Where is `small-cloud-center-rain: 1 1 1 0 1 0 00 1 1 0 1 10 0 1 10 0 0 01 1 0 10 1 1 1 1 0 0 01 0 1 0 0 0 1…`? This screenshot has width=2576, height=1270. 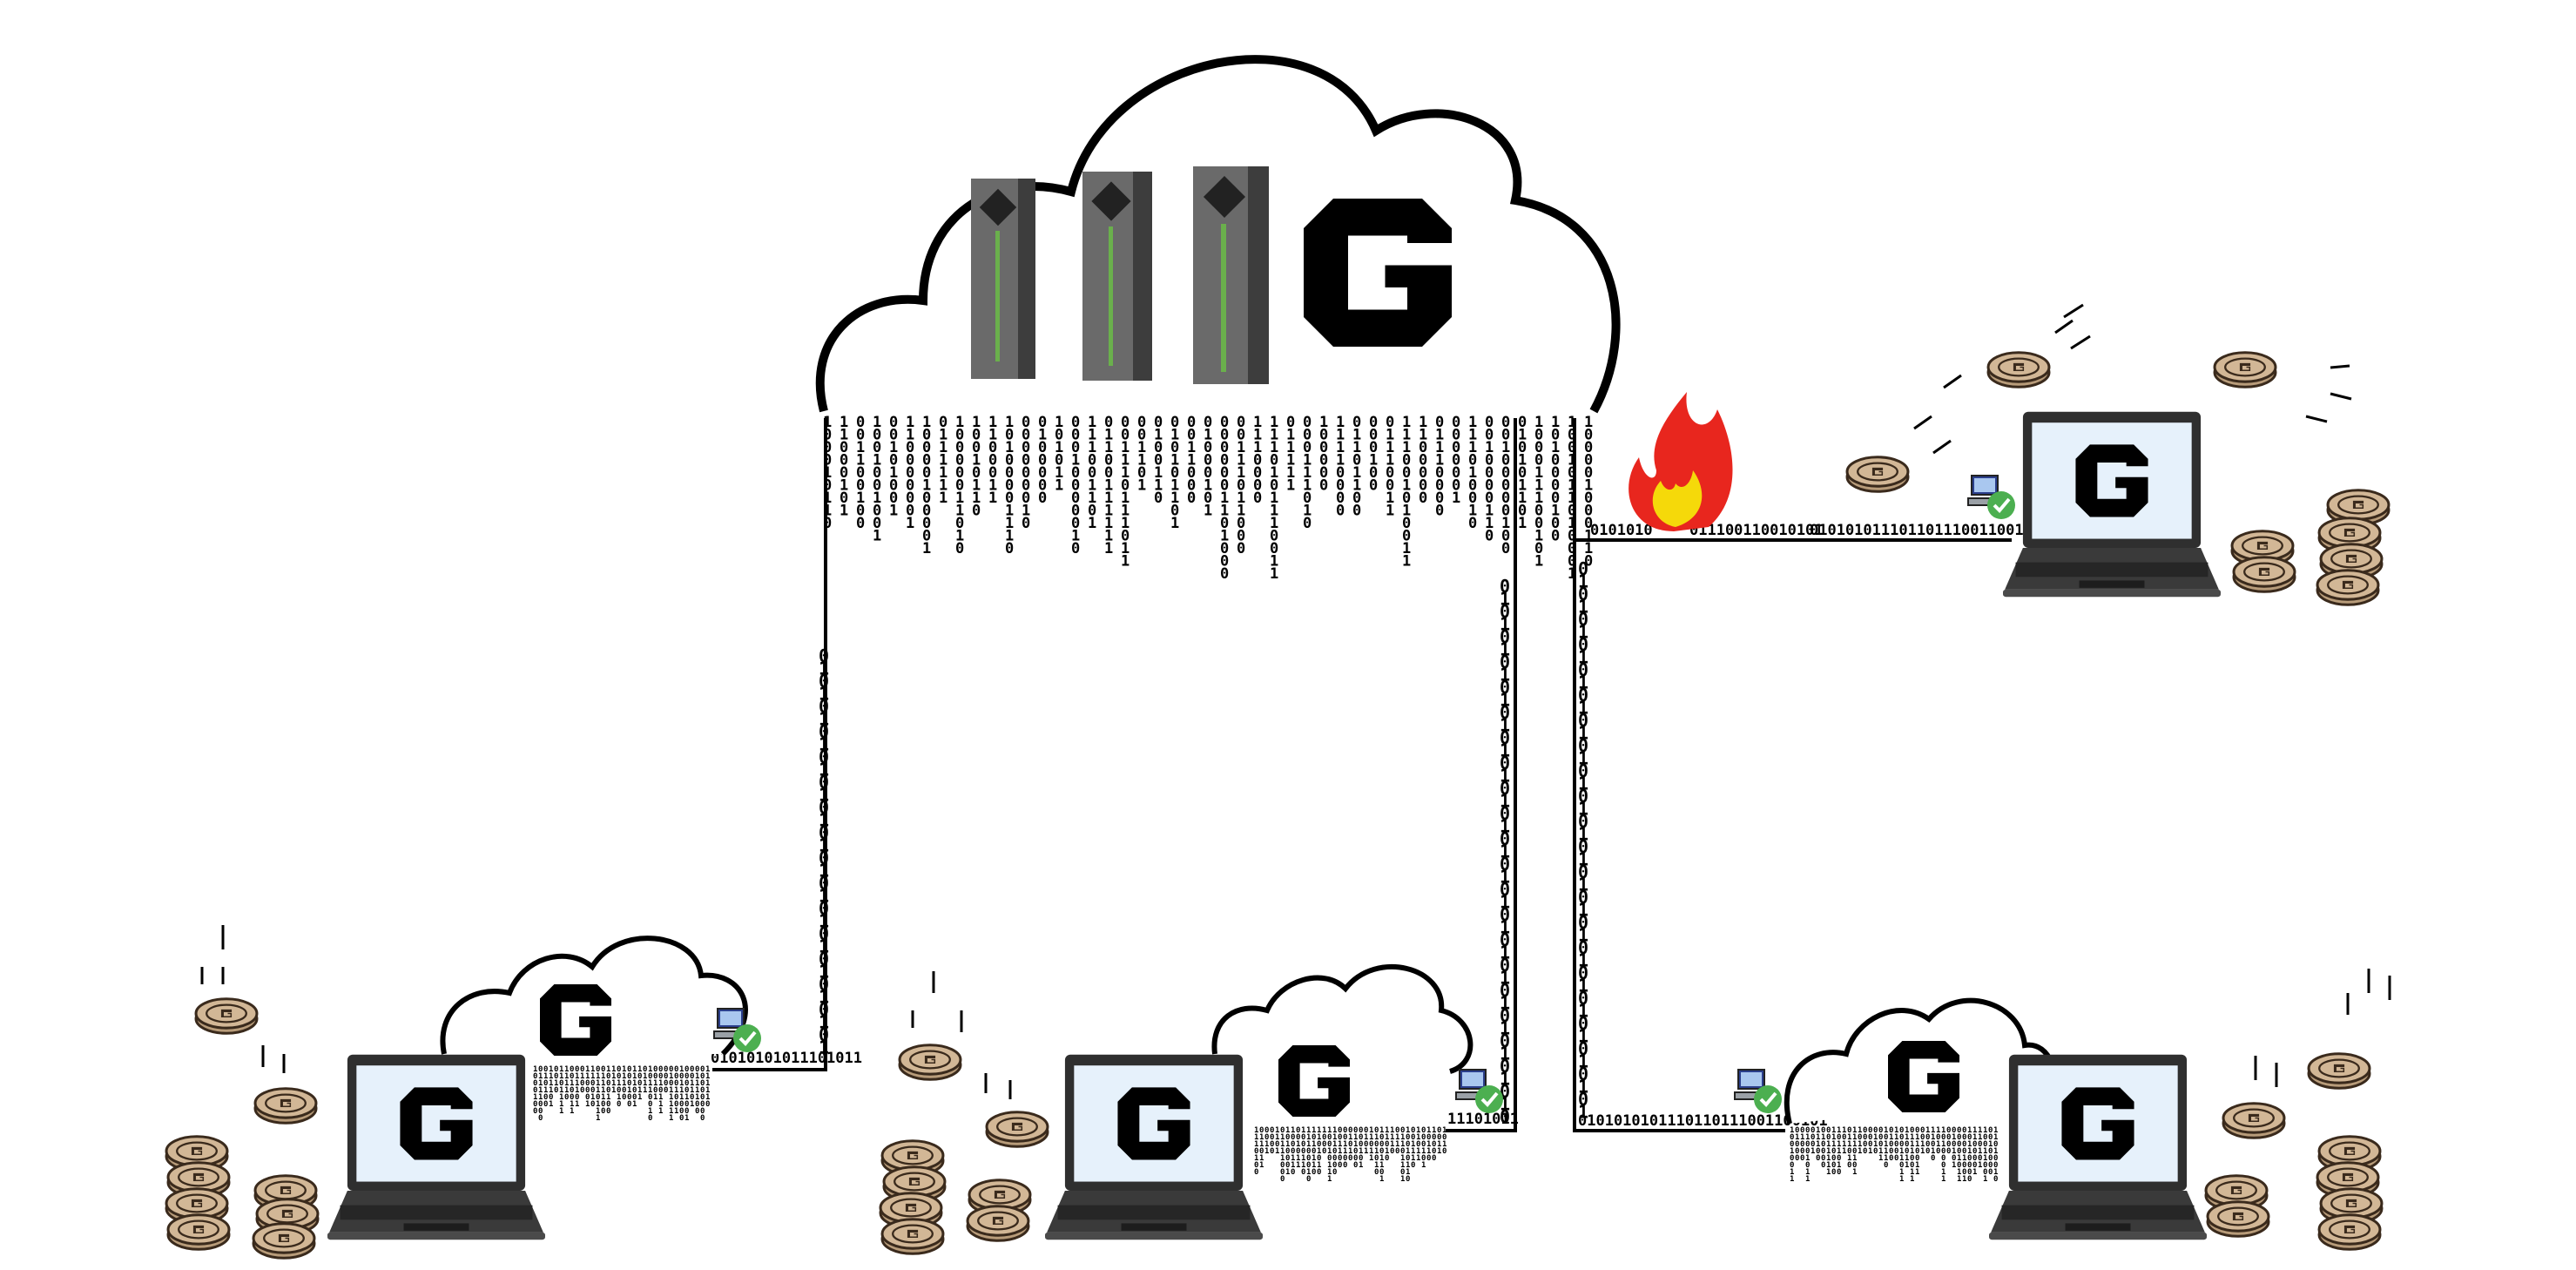 small-cloud-center-rain: 1 1 1 0 1 0 00 1 1 0 1 10 0 1 10 0 0 01 1 0 10 1 1 1 1 0 0 01 0 1 0 0 0 1… is located at coordinates (1350, 1155).